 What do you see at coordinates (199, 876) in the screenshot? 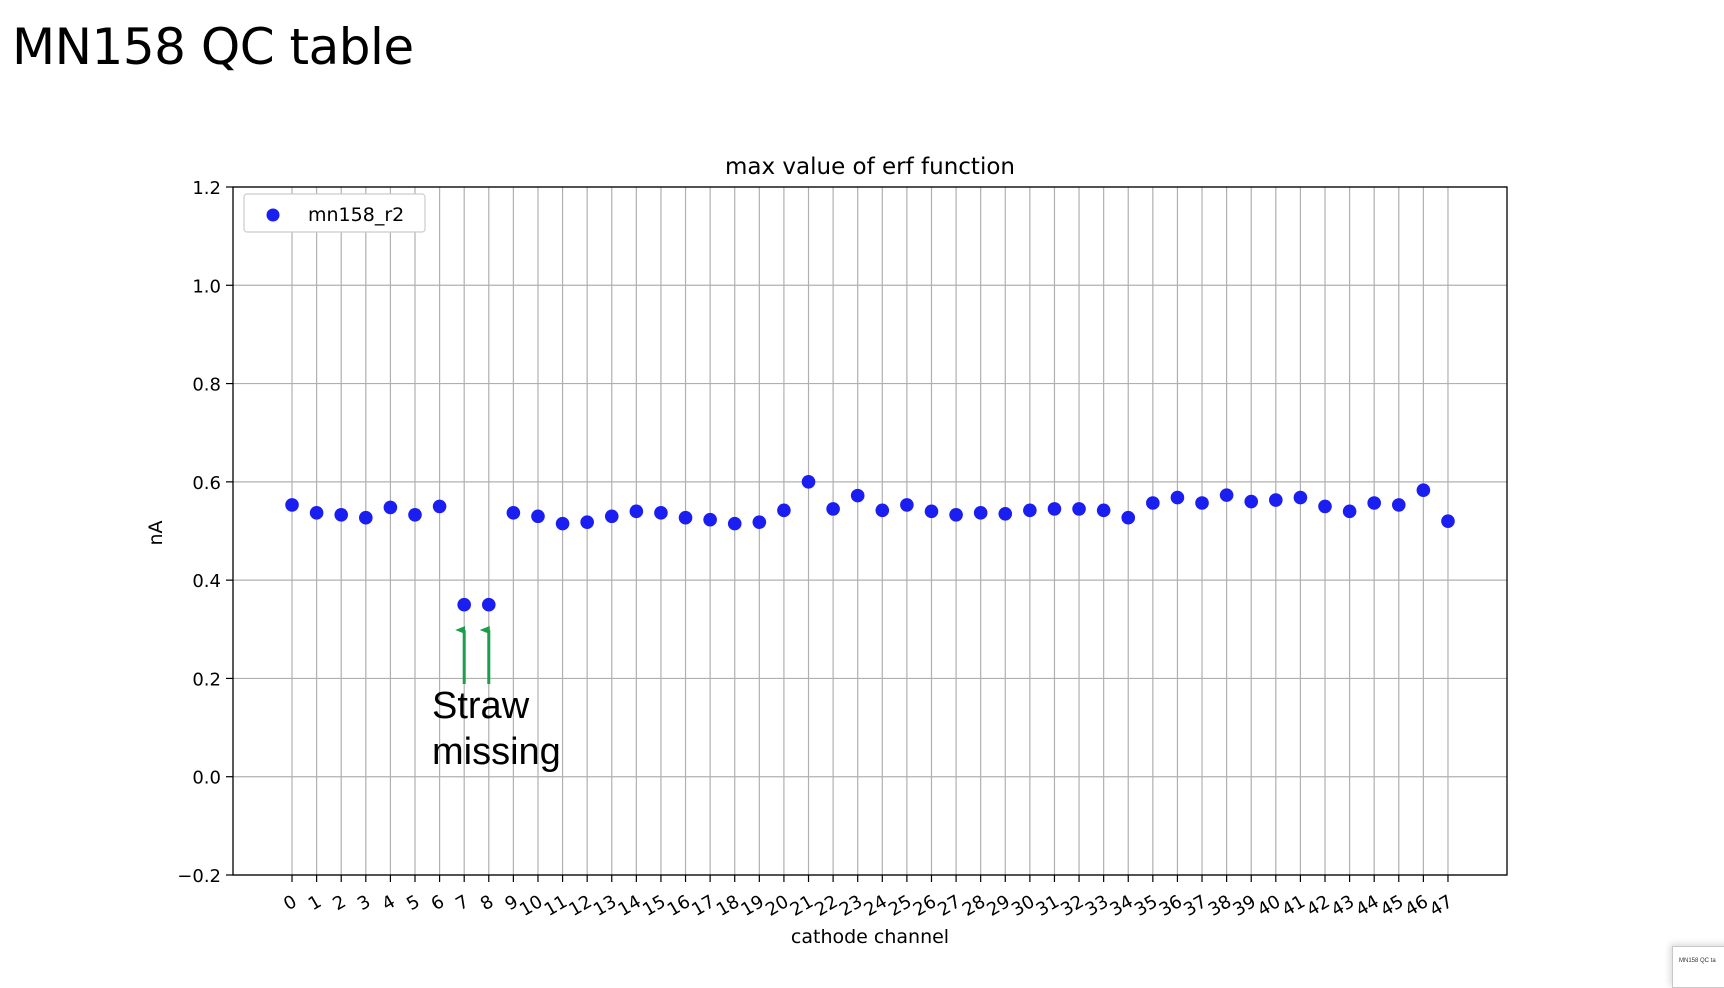
I see `y-tick-label: −0.2` at bounding box center [199, 876].